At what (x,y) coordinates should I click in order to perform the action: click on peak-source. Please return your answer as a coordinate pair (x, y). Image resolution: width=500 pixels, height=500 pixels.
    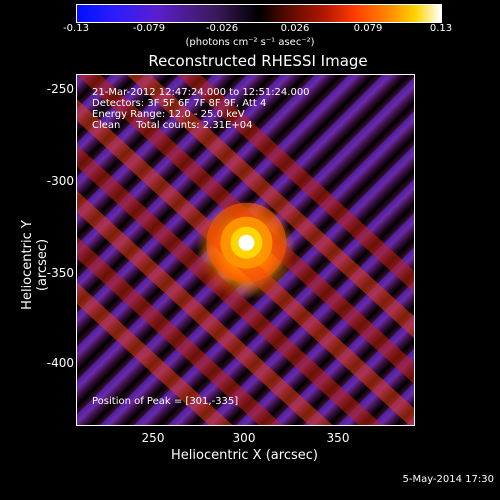
    Looking at the image, I should click on (246, 242).